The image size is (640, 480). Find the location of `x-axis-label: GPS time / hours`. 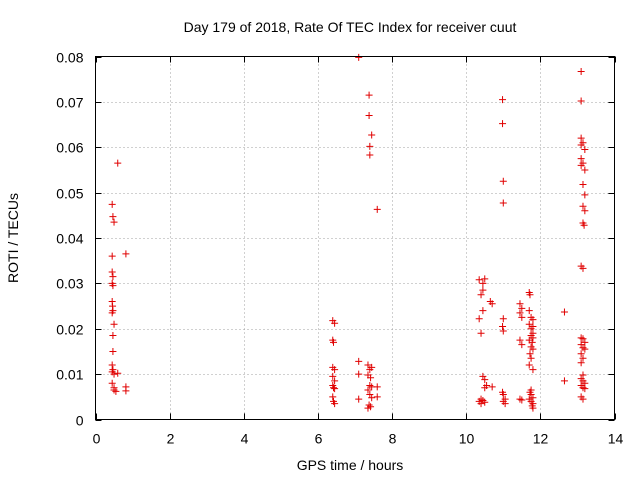

x-axis-label: GPS time / hours is located at coordinates (350, 465).